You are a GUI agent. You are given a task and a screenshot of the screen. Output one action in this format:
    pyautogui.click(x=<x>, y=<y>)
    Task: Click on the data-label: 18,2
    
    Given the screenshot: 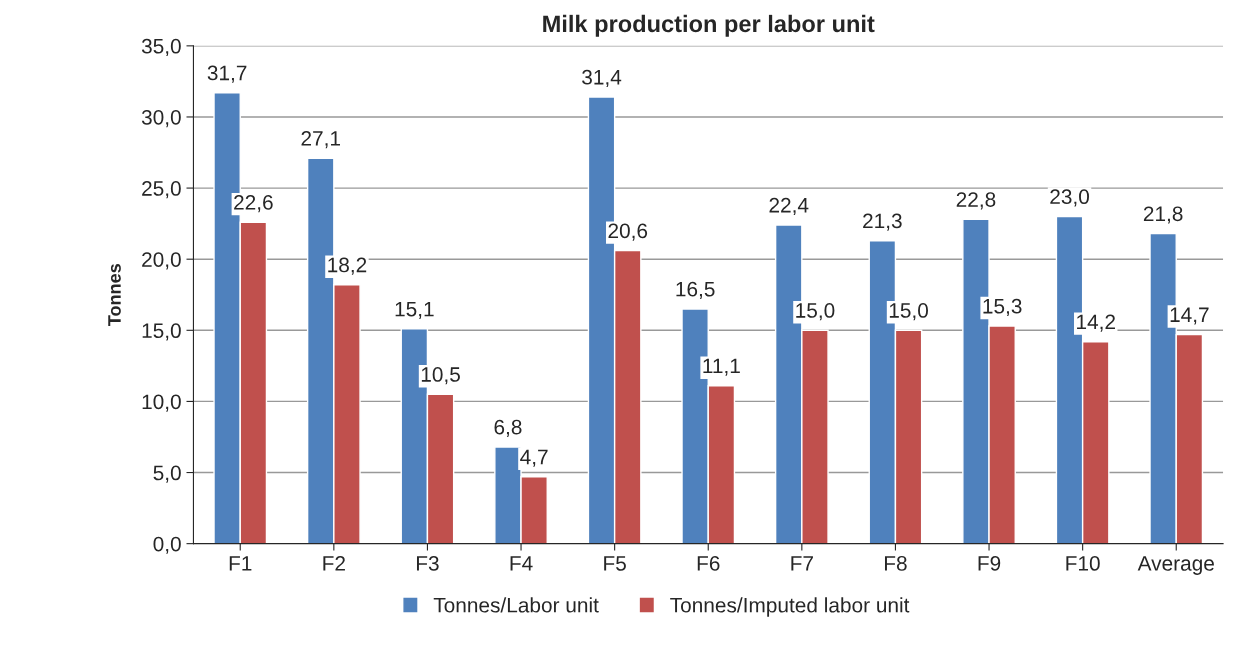 What is the action you would take?
    pyautogui.click(x=347, y=266)
    